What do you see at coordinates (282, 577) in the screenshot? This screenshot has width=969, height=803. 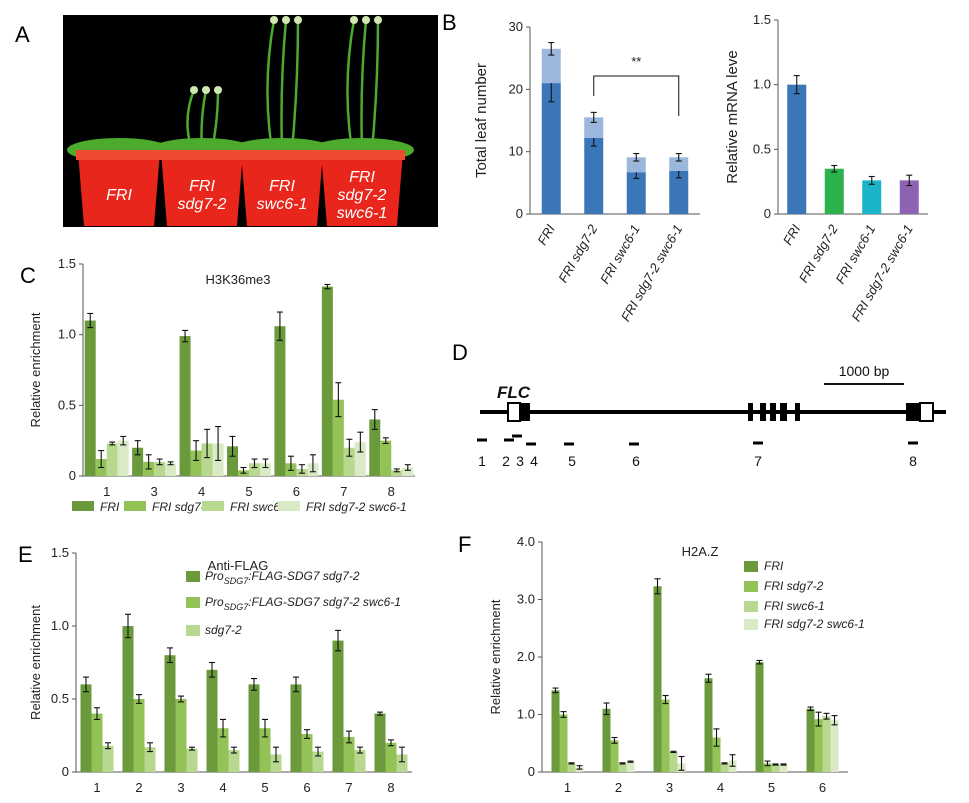 I see `legend-label: ProSDG7:FLAG-SDG7 sdg7-2` at bounding box center [282, 577].